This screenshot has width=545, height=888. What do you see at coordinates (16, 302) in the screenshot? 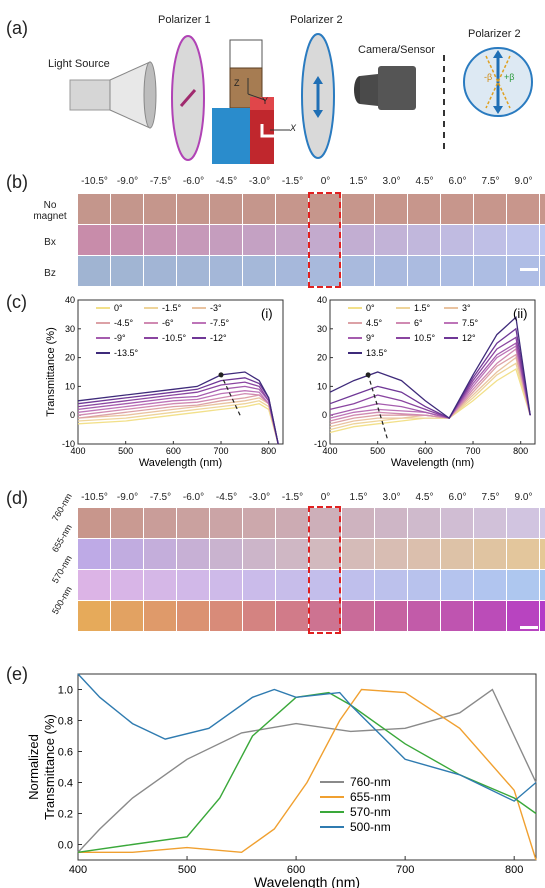
I see `panel-c-label: (c)` at bounding box center [16, 302].